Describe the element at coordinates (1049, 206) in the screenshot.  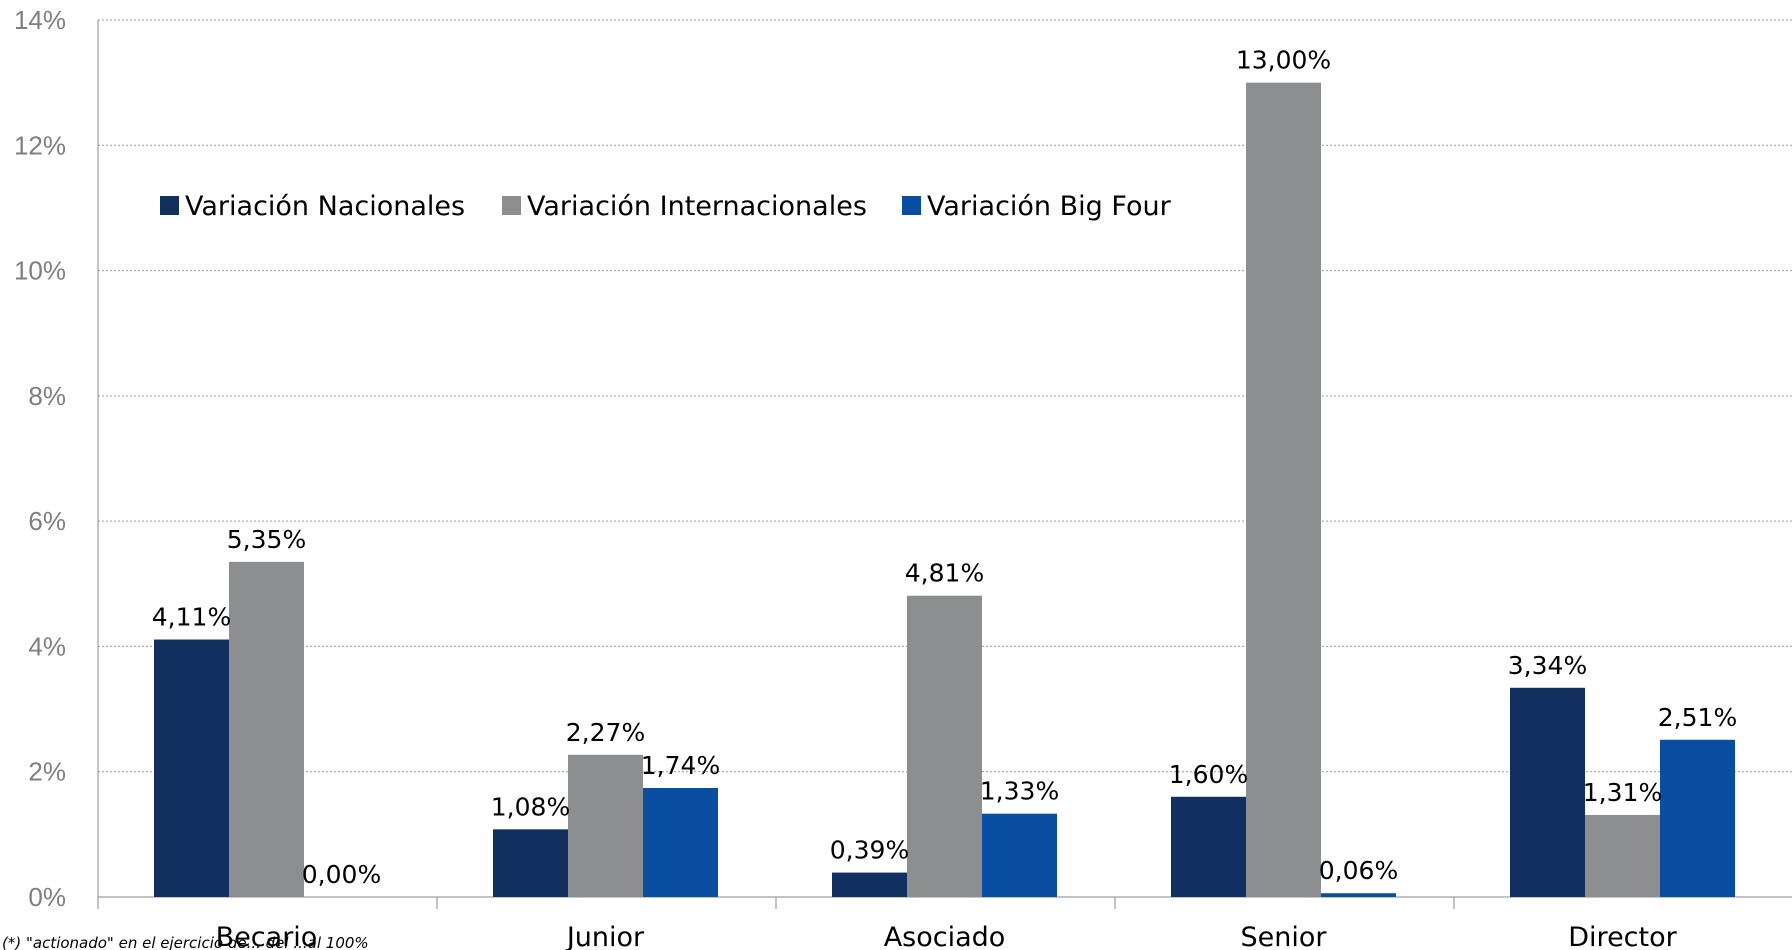
I see `legend-label: Variación Big Four` at that location.